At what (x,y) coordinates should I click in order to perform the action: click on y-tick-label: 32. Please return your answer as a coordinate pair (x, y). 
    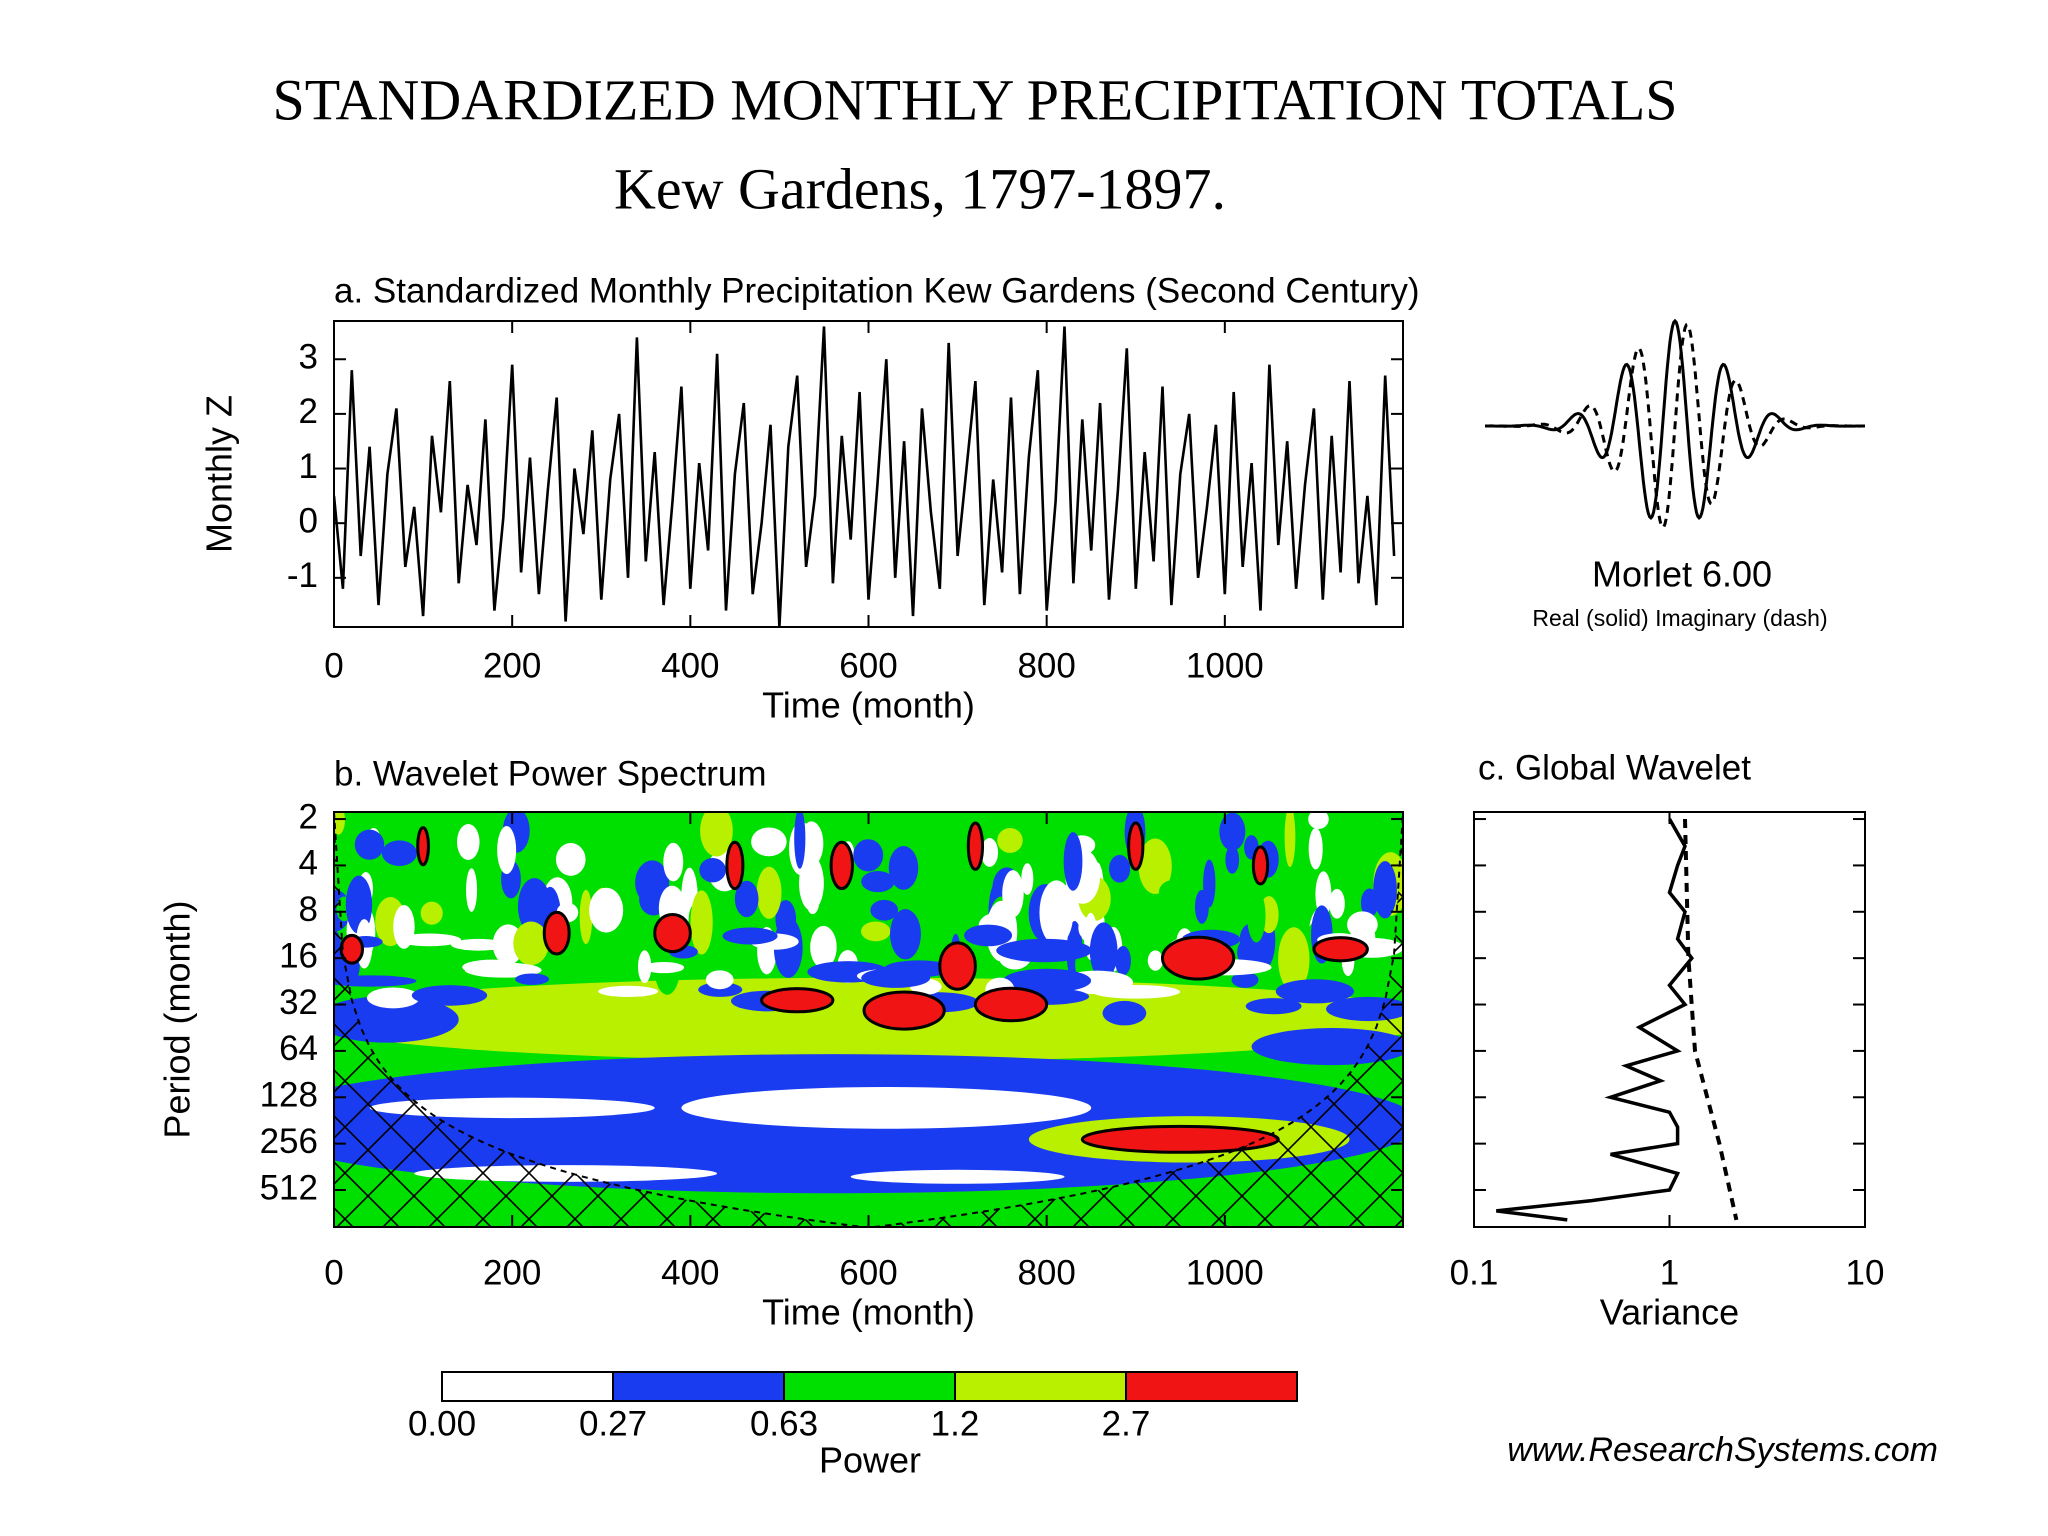
    Looking at the image, I should click on (298, 1002).